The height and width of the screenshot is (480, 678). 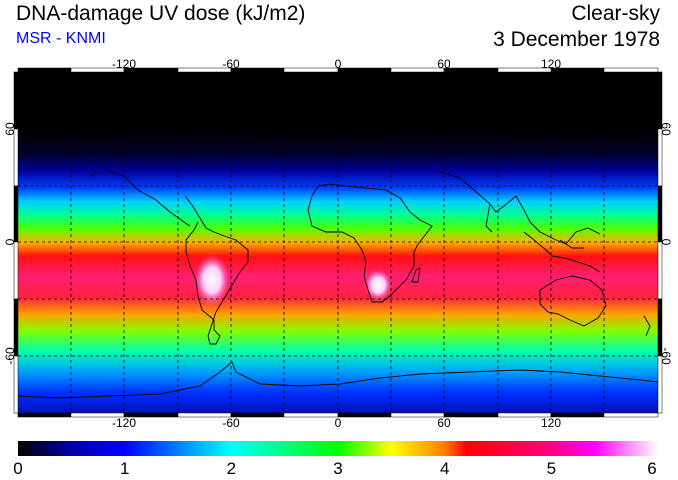 What do you see at coordinates (520, 208) in the screenshot?
I see `asia-outline` at bounding box center [520, 208].